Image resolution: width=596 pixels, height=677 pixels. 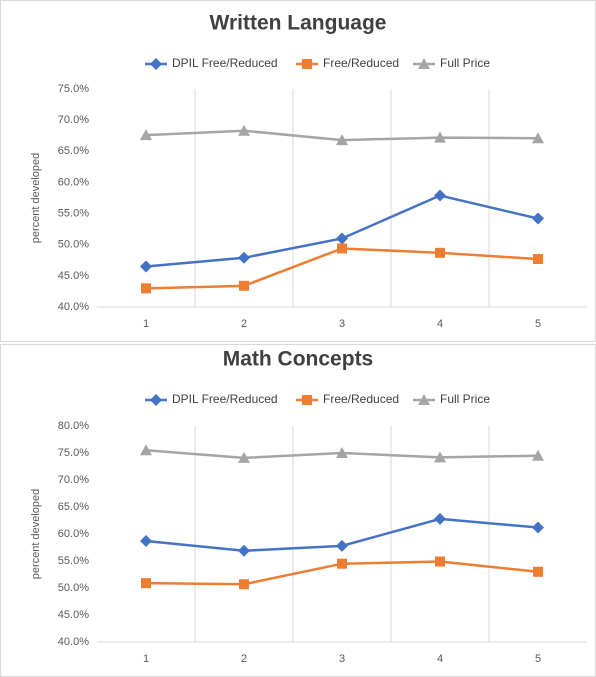 What do you see at coordinates (298, 23) in the screenshot?
I see `chart-title: Written Language` at bounding box center [298, 23].